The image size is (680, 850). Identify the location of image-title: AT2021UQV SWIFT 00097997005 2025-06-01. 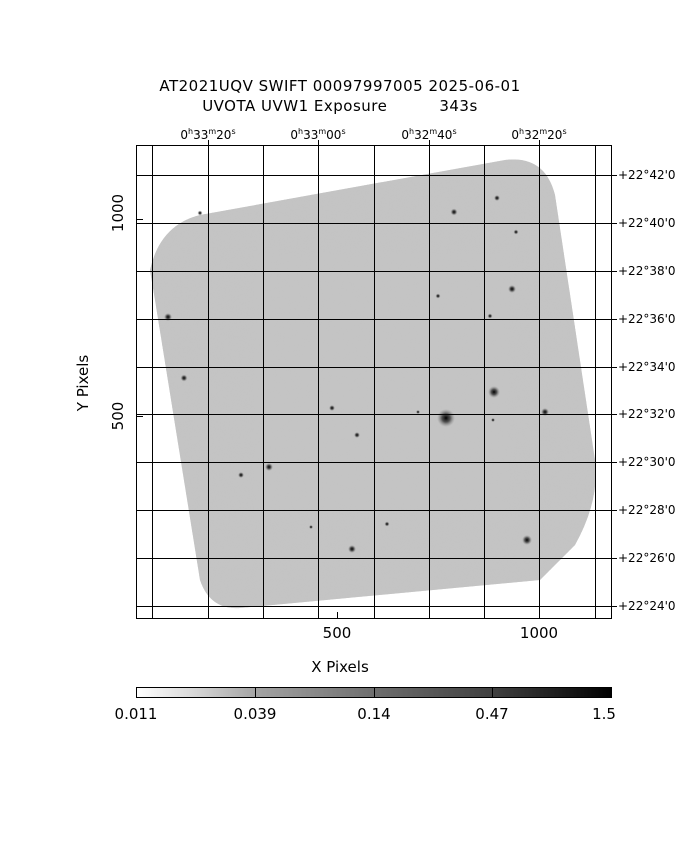
(340, 86).